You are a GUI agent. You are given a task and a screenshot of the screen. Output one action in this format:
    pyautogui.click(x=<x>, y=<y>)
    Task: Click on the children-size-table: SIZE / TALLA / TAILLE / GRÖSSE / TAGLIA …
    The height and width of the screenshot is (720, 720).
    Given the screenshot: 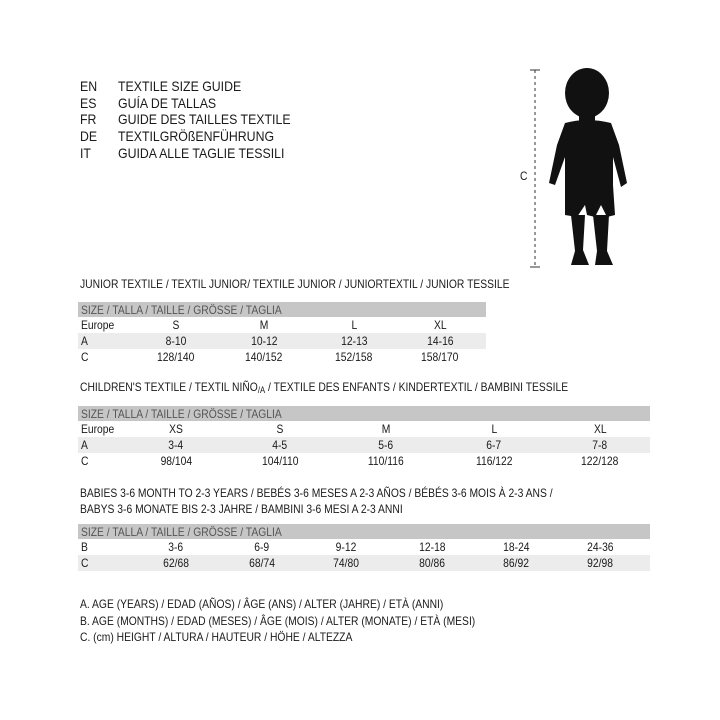 What is the action you would take?
    pyautogui.click(x=364, y=437)
    